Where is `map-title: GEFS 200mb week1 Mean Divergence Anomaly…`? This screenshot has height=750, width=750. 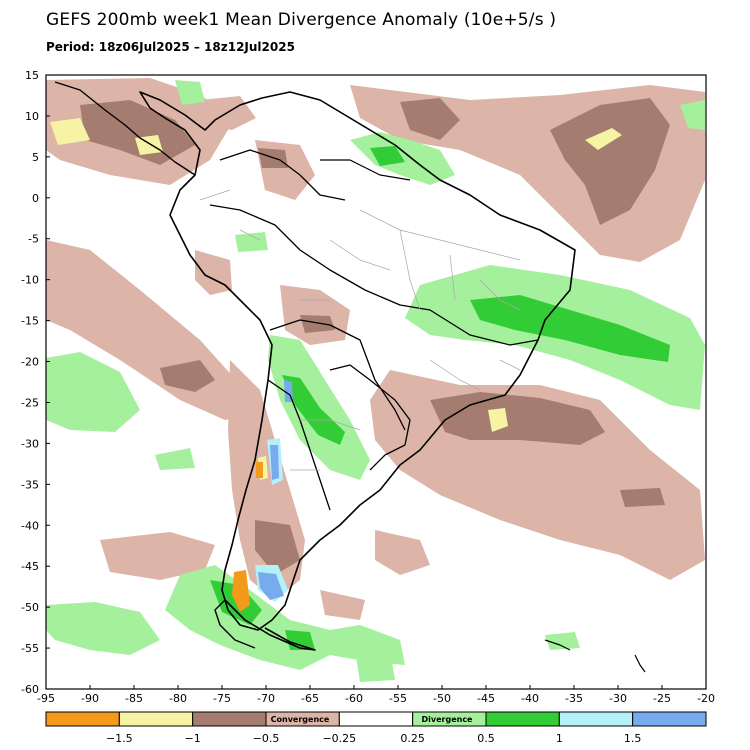 map-title: GEFS 200mb week1 Mean Divergence Anomaly… is located at coordinates (301, 20).